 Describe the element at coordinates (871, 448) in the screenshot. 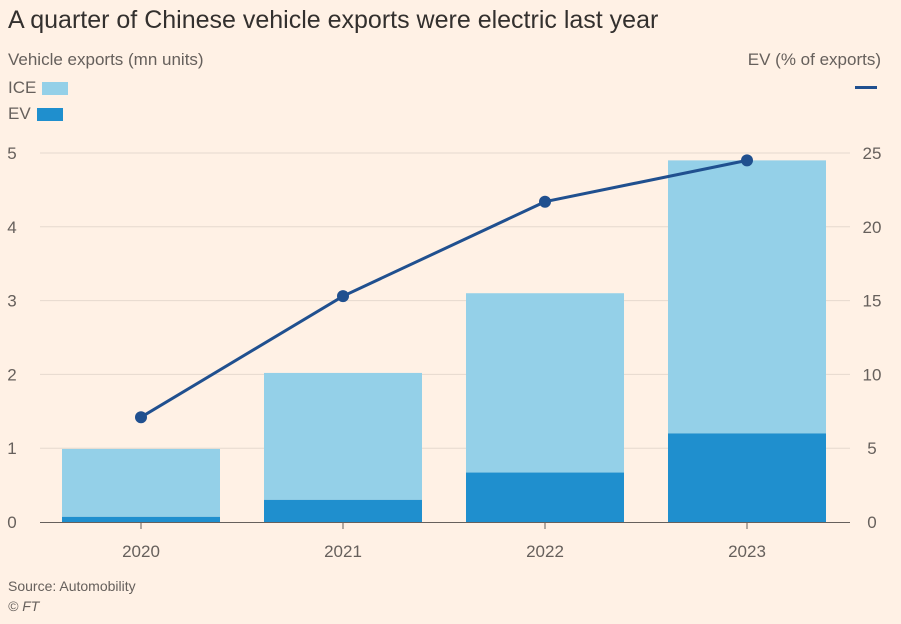

I see `y-tick-right: 5` at that location.